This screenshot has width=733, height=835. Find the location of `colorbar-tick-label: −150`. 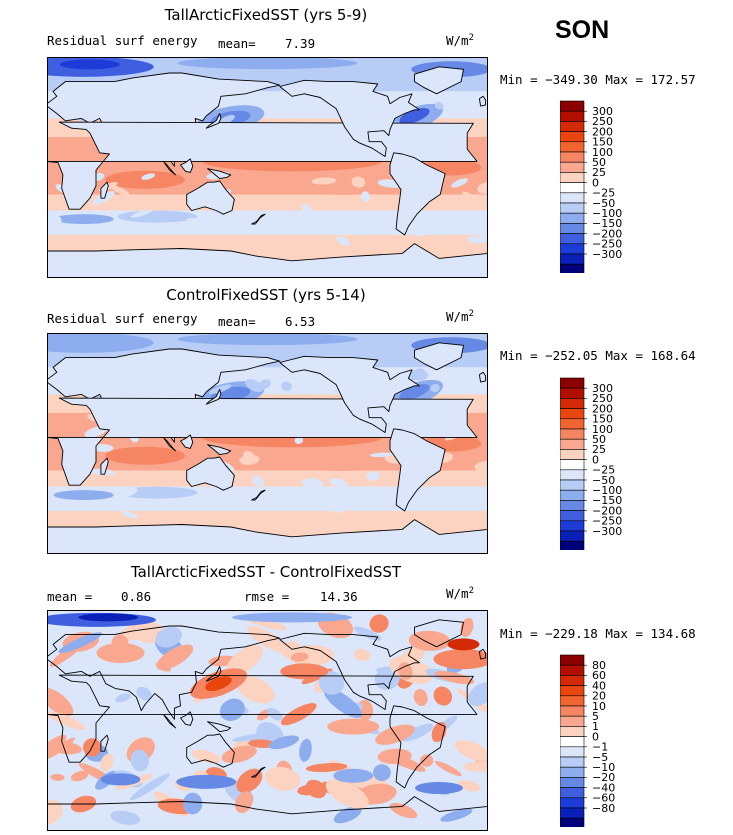

colorbar-tick-label: −150 is located at coordinates (607, 500).